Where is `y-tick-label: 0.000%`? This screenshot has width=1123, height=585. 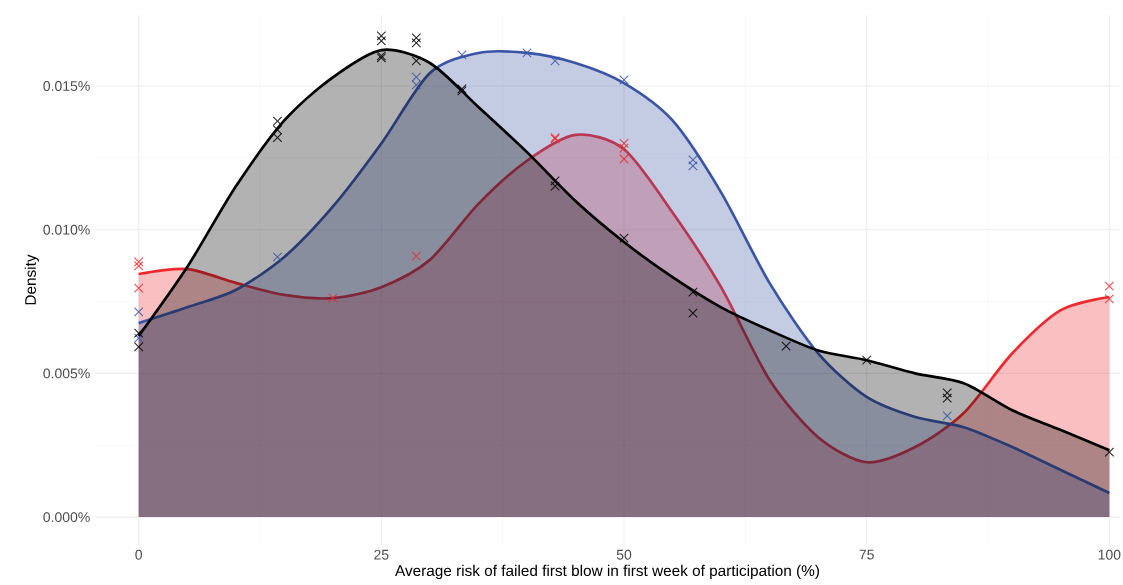 y-tick-label: 0.000% is located at coordinates (66, 517).